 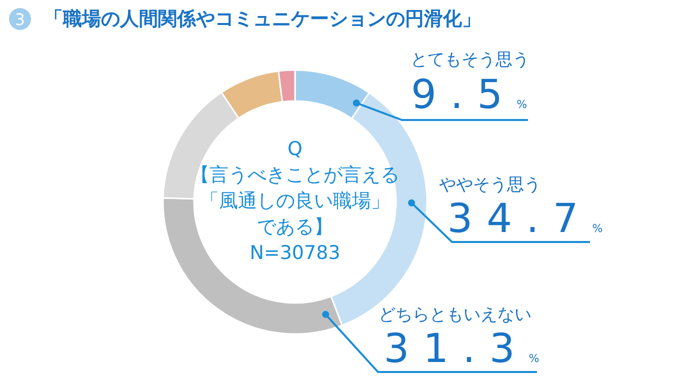 I want to click on data-label: 31.3%, so click(x=462, y=349).